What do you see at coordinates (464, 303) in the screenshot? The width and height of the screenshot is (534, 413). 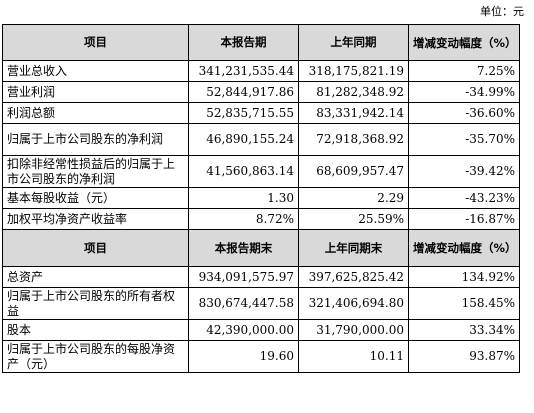 I see `value-cell: 158.45%` at bounding box center [464, 303].